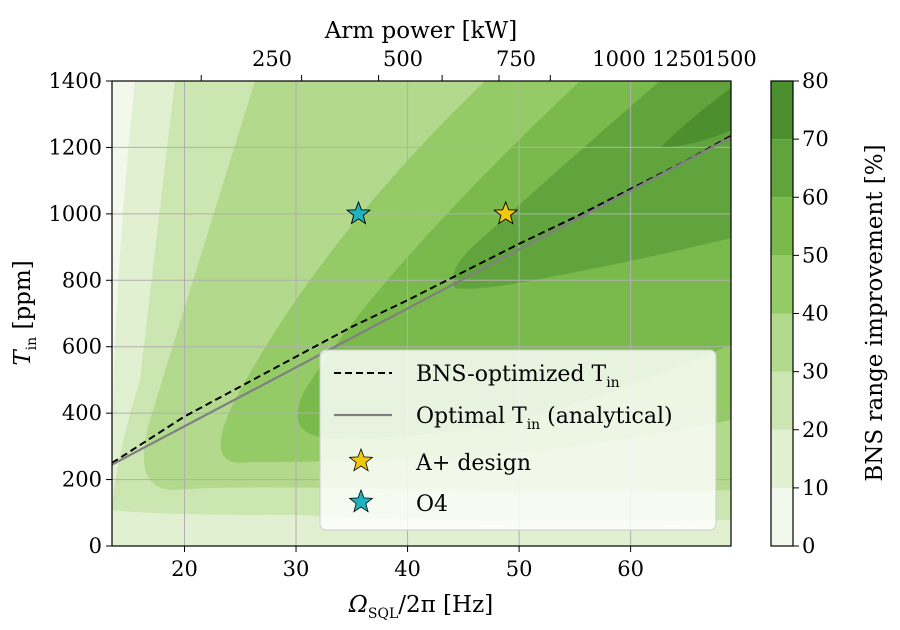 This screenshot has width=900, height=630. Describe the element at coordinates (519, 569) in the screenshot. I see `x-tick-label-50: 50` at that location.